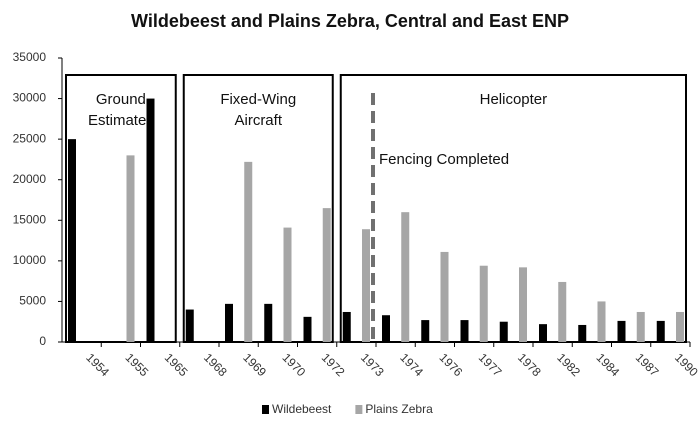 The height and width of the screenshot is (429, 700). What do you see at coordinates (451, 364) in the screenshot?
I see `x-tick-label: 1976` at bounding box center [451, 364].